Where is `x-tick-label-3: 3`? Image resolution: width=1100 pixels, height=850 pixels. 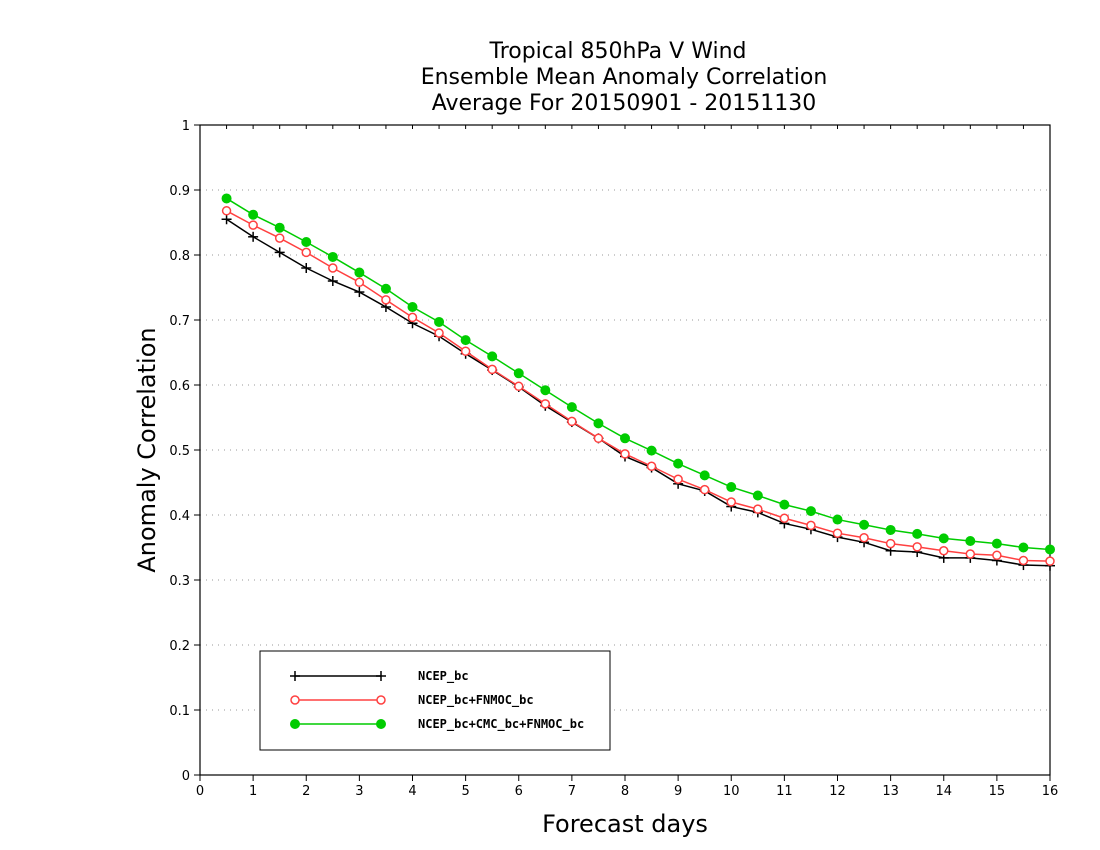 x-tick-label-3: 3 is located at coordinates (359, 791).